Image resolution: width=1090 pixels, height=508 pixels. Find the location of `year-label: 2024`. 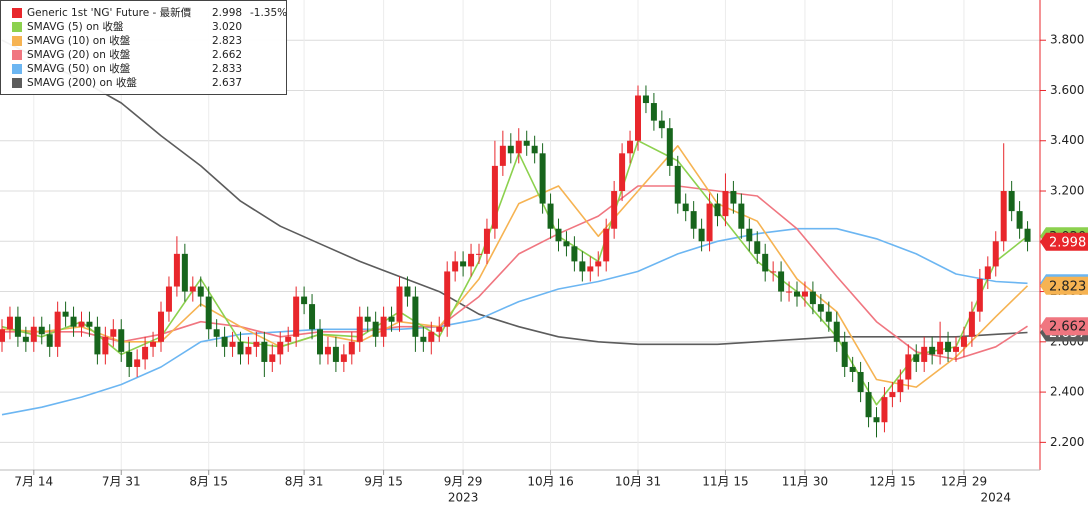

year-label: 2024 is located at coordinates (995, 498).